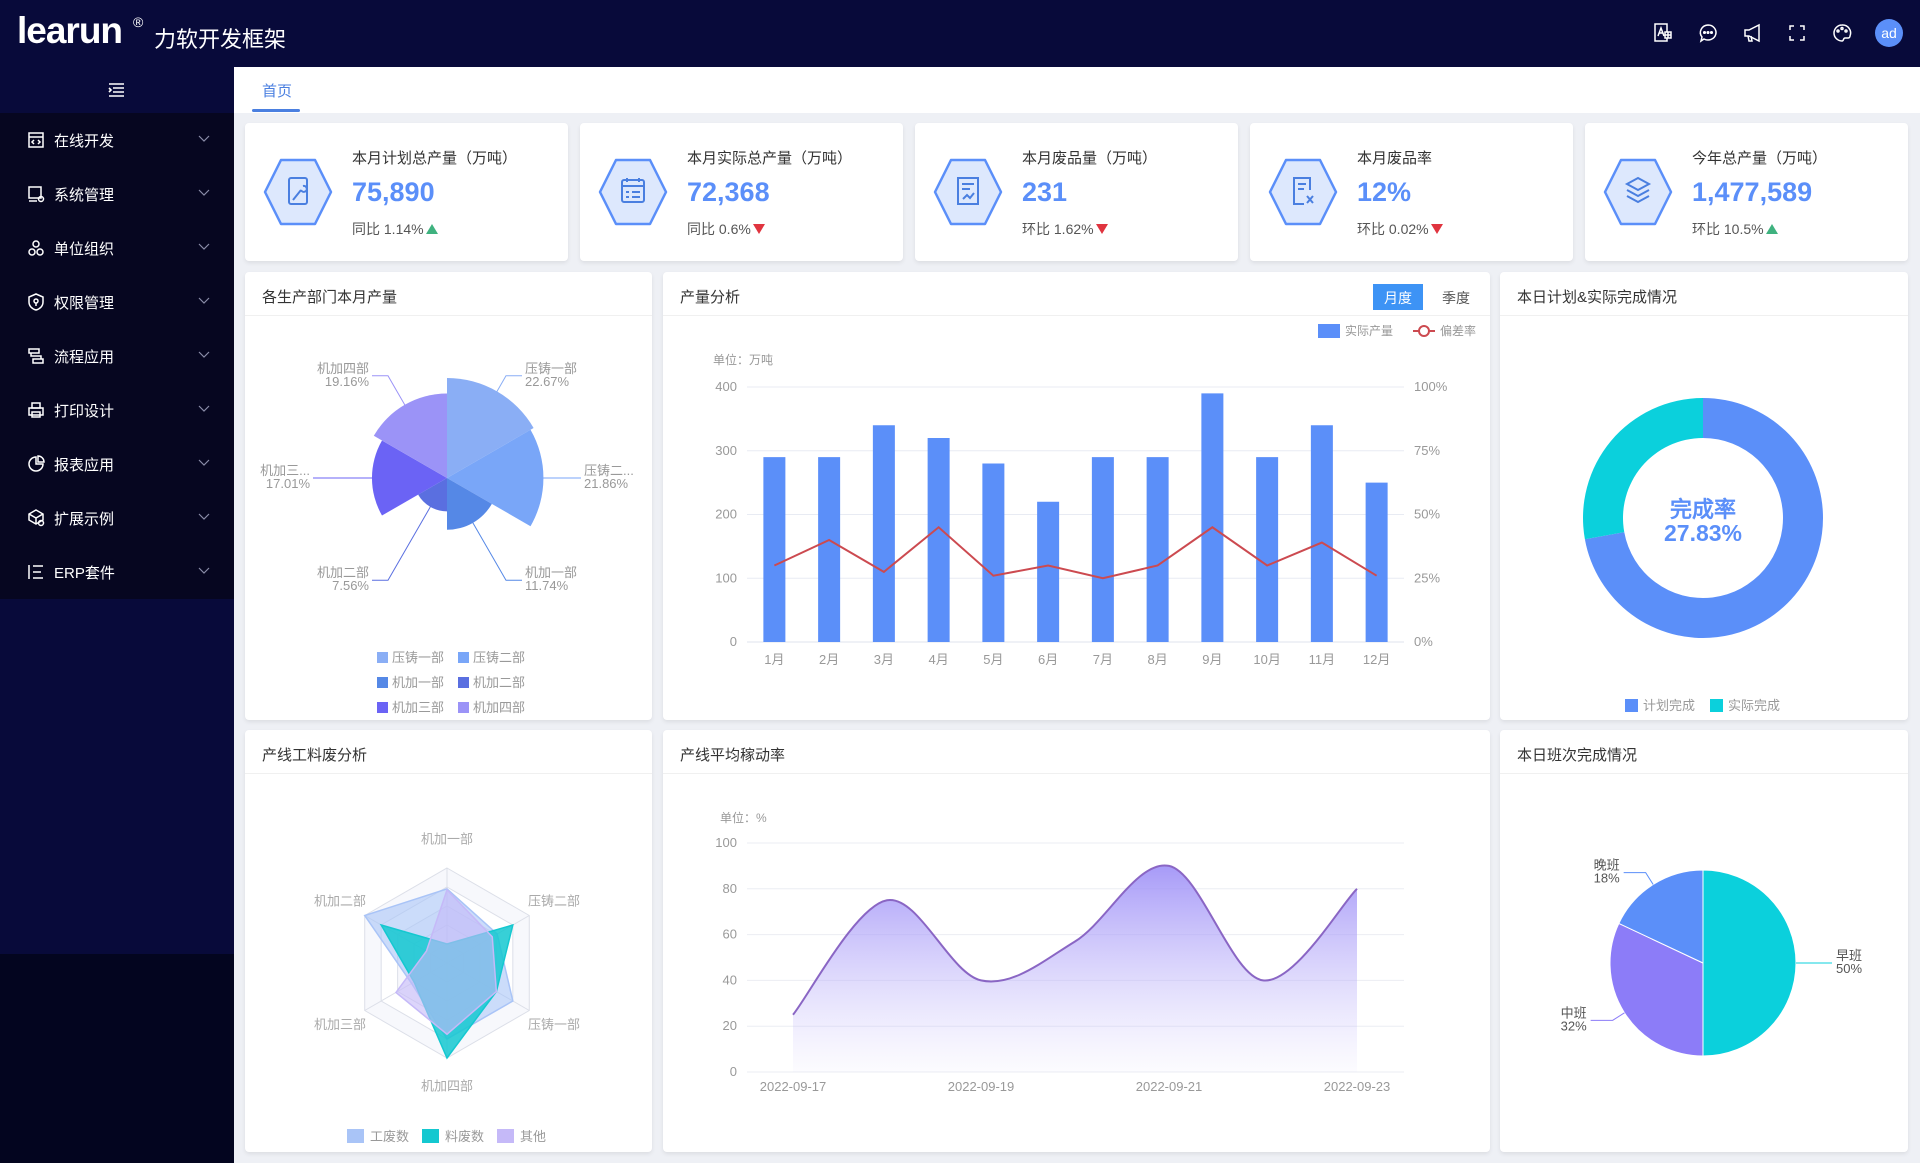 The width and height of the screenshot is (1920, 1163). Describe the element at coordinates (1427, 450) in the screenshot. I see `y2-tick-label: 75%` at that location.